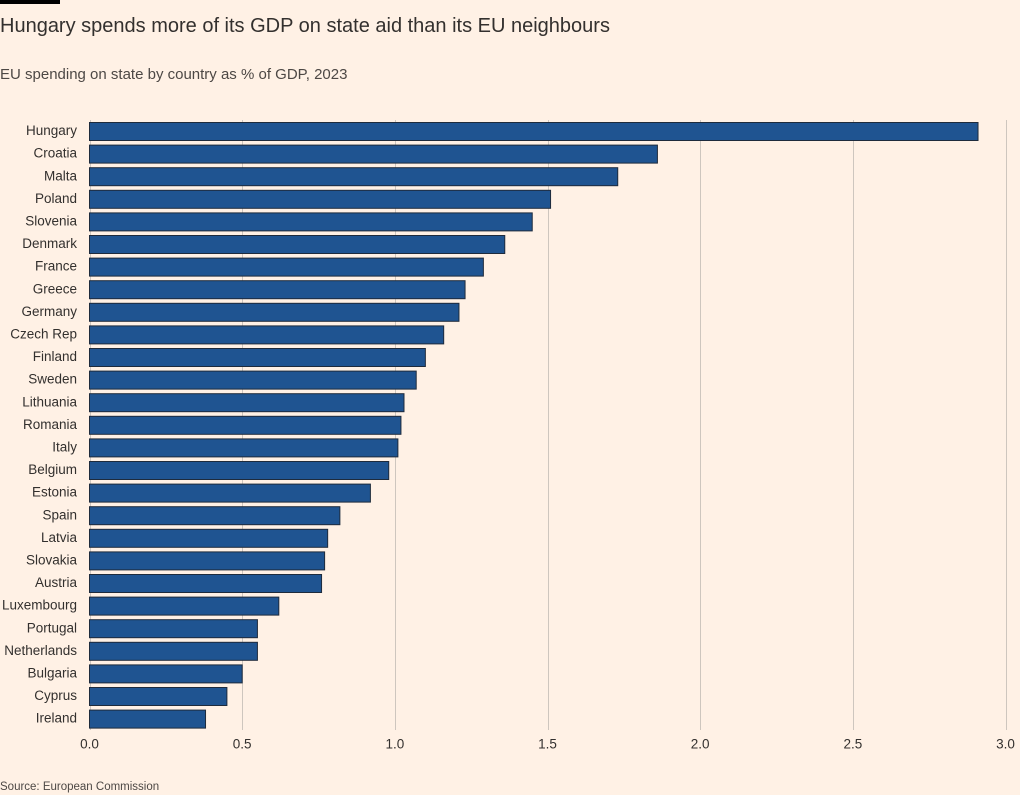 The width and height of the screenshot is (1020, 795). I want to click on category-label: France, so click(56, 266).